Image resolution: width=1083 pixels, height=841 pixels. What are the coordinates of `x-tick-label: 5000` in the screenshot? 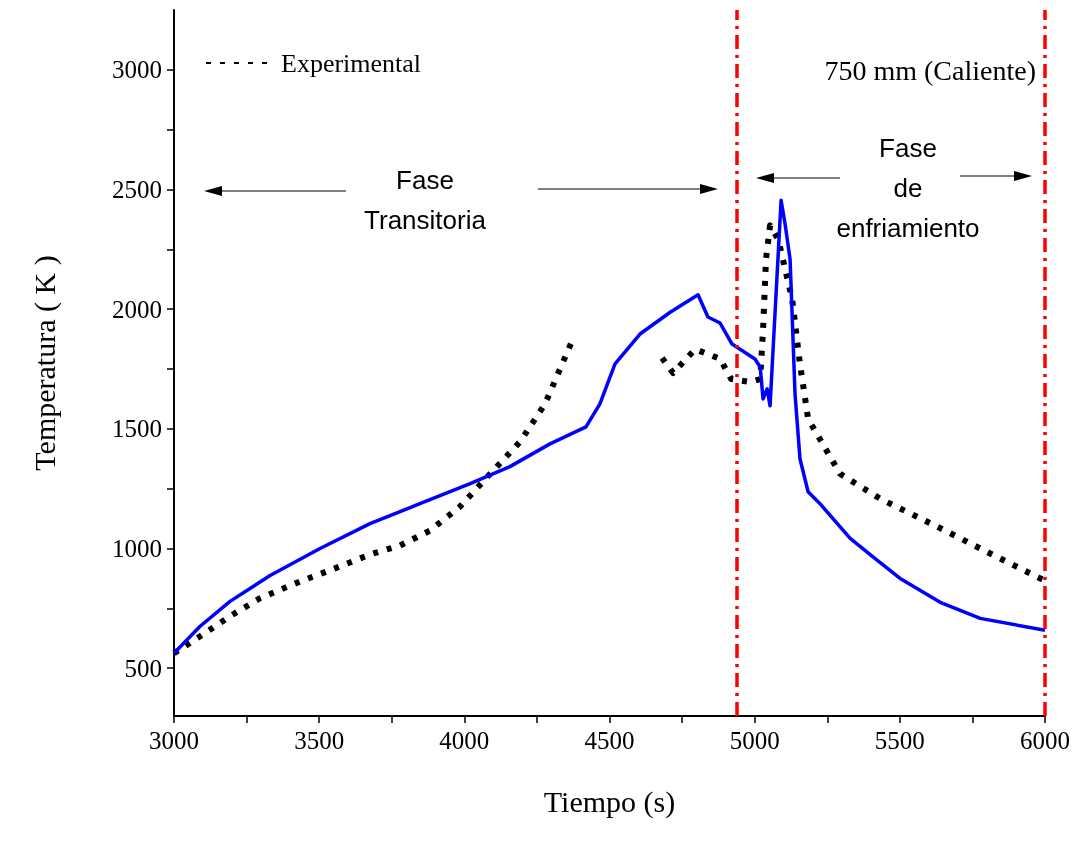 It's located at (754, 740).